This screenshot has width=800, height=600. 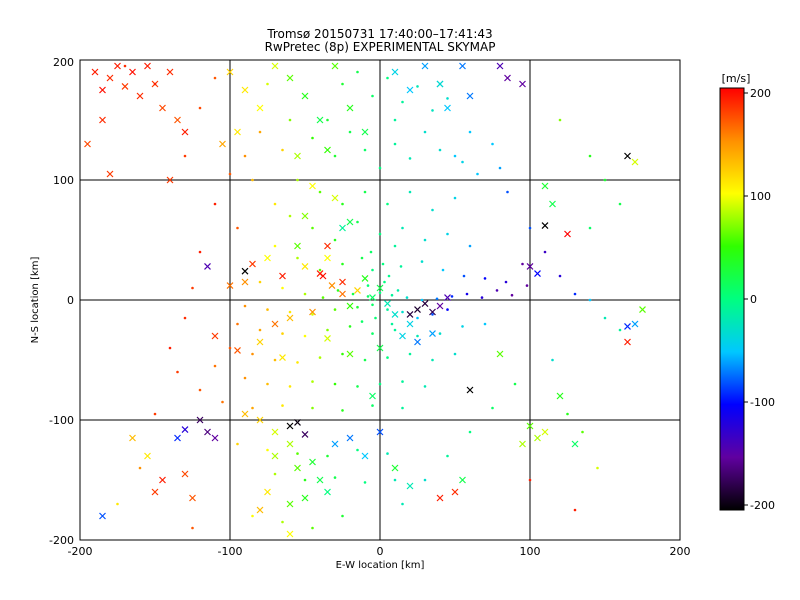 What do you see at coordinates (61, 420) in the screenshot?
I see `y-tick-label: -100` at bounding box center [61, 420].